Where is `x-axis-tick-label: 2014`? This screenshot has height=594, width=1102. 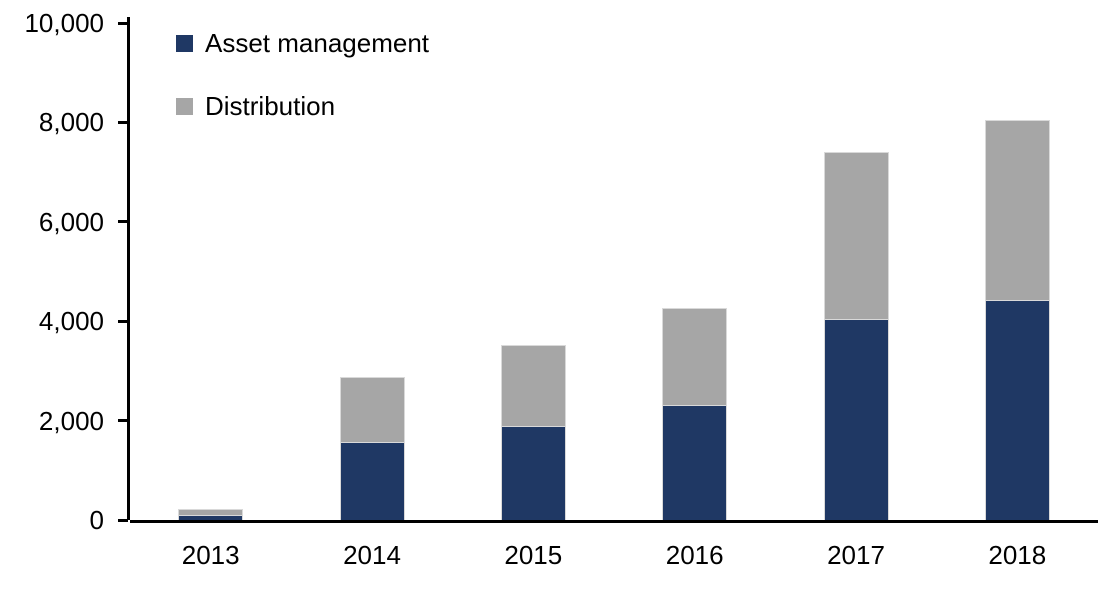 x-axis-tick-label: 2014 is located at coordinates (372, 555).